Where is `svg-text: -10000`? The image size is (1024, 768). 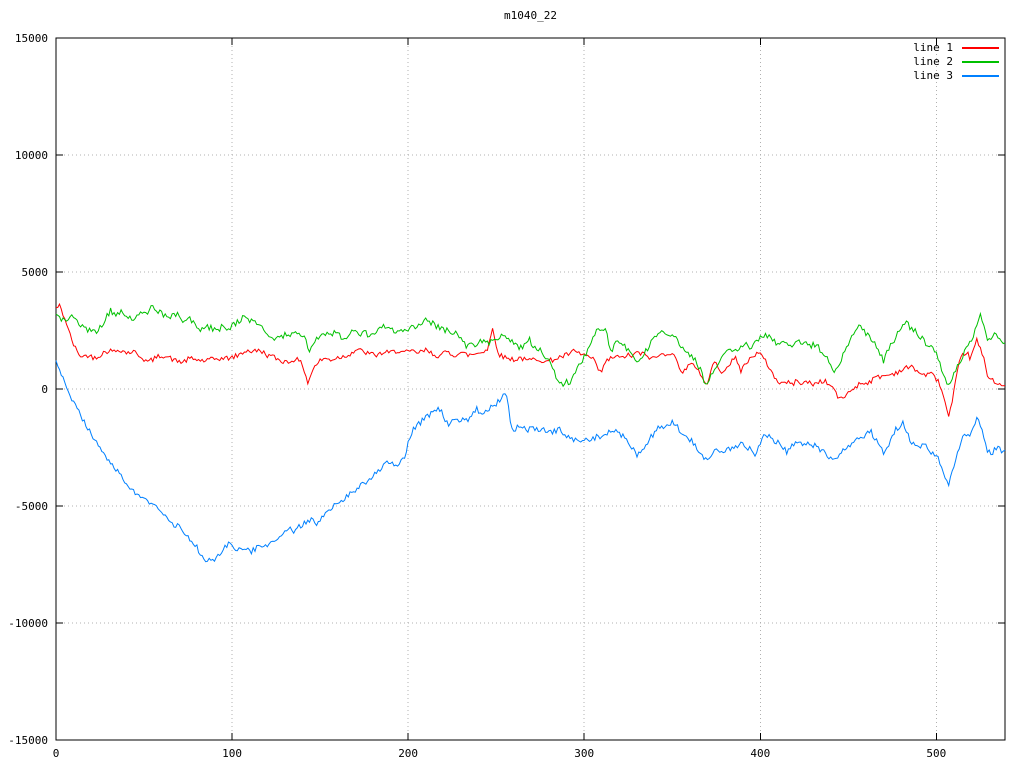
svg-text: -10000 is located at coordinates (28, 623).